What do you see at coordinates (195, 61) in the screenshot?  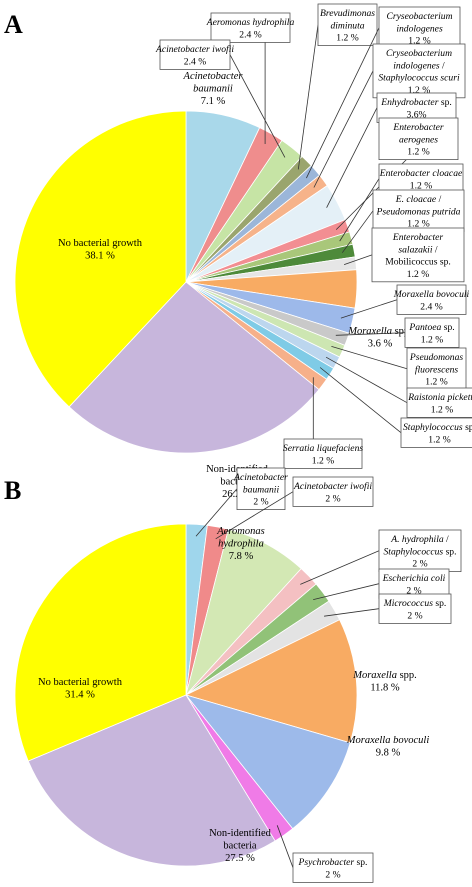 I see `slice-label-acinetobacter-iwofii-line: 2.4 %` at bounding box center [195, 61].